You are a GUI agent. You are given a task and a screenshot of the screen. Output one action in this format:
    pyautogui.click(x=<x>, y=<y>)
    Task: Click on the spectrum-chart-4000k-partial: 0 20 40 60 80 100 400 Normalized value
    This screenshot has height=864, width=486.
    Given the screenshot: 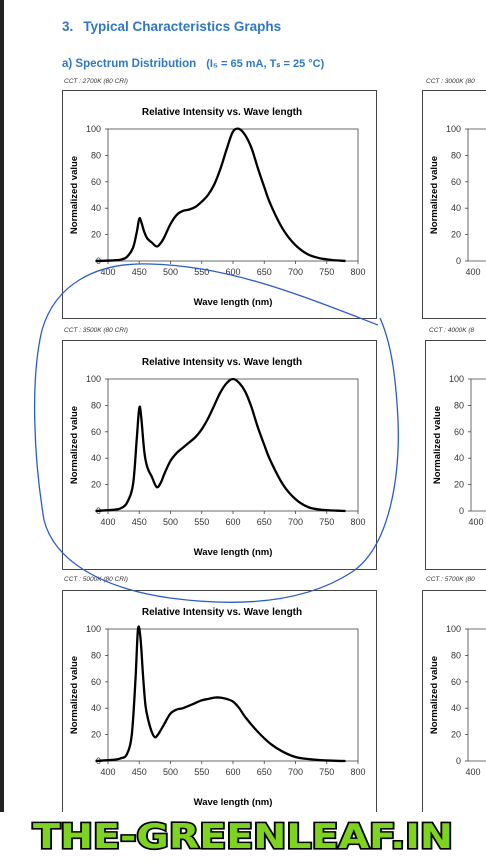 What is the action you would take?
    pyautogui.click(x=455, y=455)
    